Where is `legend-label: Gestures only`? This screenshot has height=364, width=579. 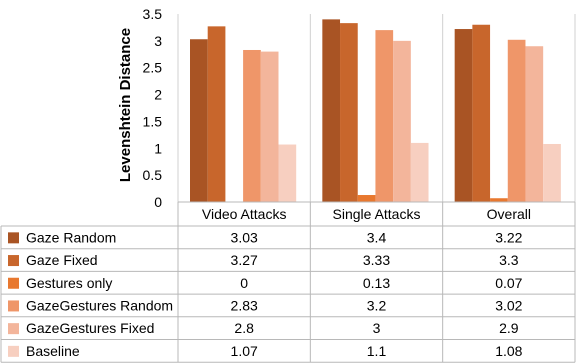 legend-label: Gestures only is located at coordinates (69, 283).